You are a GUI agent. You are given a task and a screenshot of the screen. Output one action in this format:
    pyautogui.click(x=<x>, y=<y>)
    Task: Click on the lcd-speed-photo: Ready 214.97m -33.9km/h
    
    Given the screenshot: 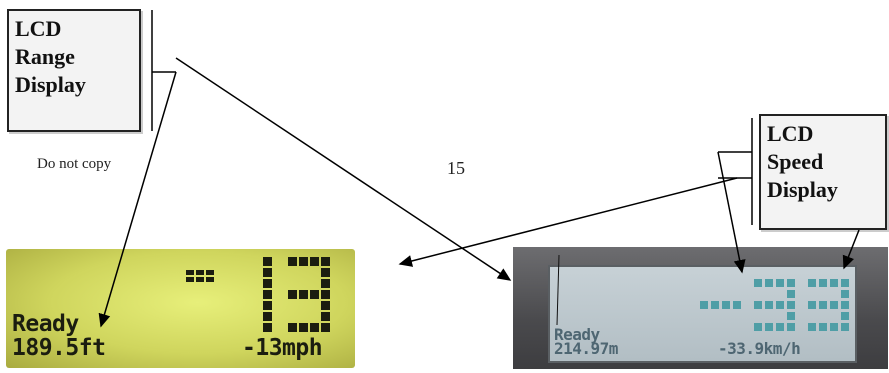 What is the action you would take?
    pyautogui.click(x=700, y=308)
    